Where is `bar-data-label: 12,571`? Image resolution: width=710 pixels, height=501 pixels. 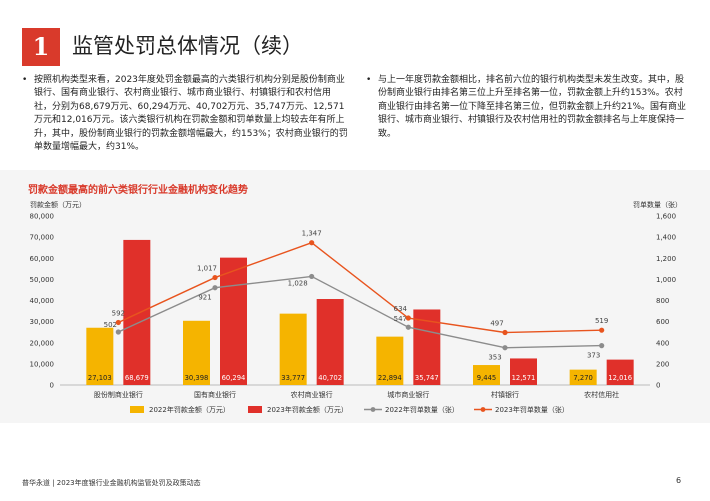
bar-data-label: 12,571 is located at coordinates (524, 378).